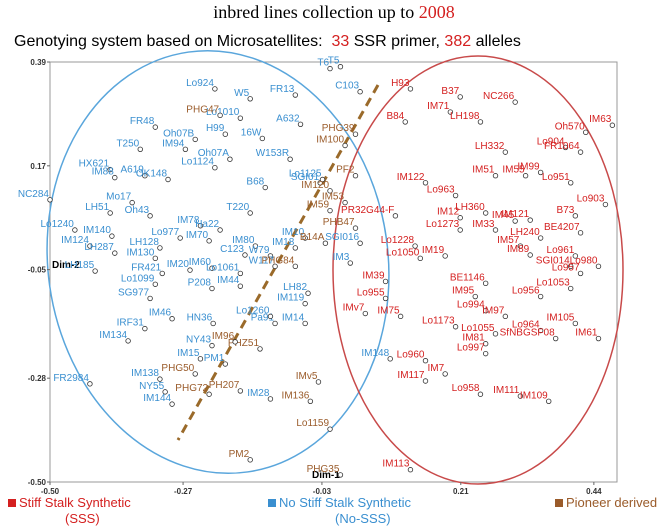 The image size is (668, 530). What do you see at coordinates (518, 249) in the screenshot?
I see `point-label: IM89` at bounding box center [518, 249].